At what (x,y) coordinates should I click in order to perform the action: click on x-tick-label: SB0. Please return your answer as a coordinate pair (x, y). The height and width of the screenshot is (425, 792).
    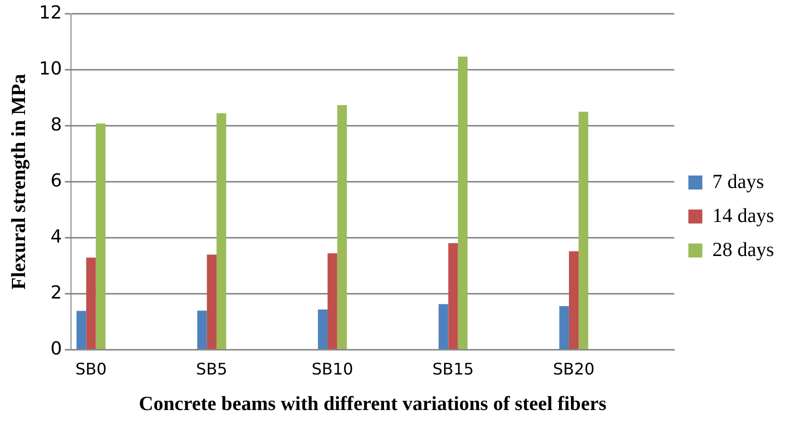
    Looking at the image, I should click on (91, 369).